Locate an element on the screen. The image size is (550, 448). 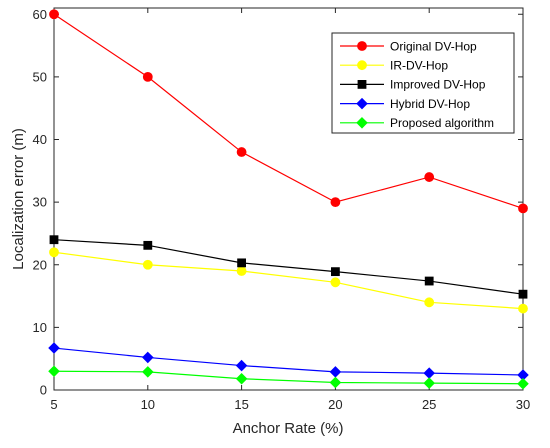
legend-marker-proposed-algorithm is located at coordinates (362, 123).